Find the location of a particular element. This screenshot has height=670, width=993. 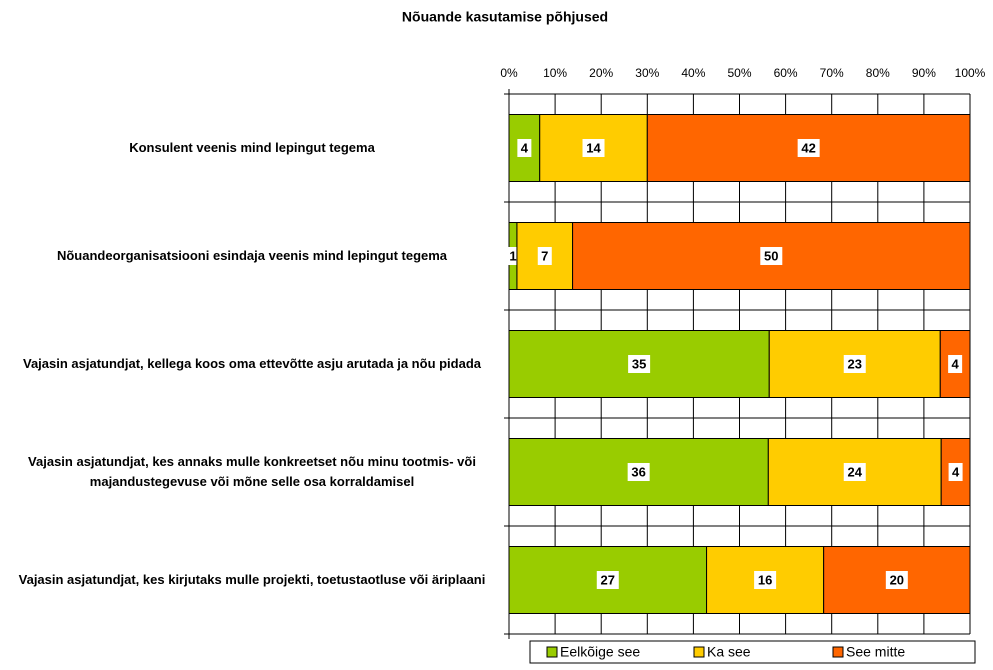

x-tick-label: 80% is located at coordinates (878, 73).